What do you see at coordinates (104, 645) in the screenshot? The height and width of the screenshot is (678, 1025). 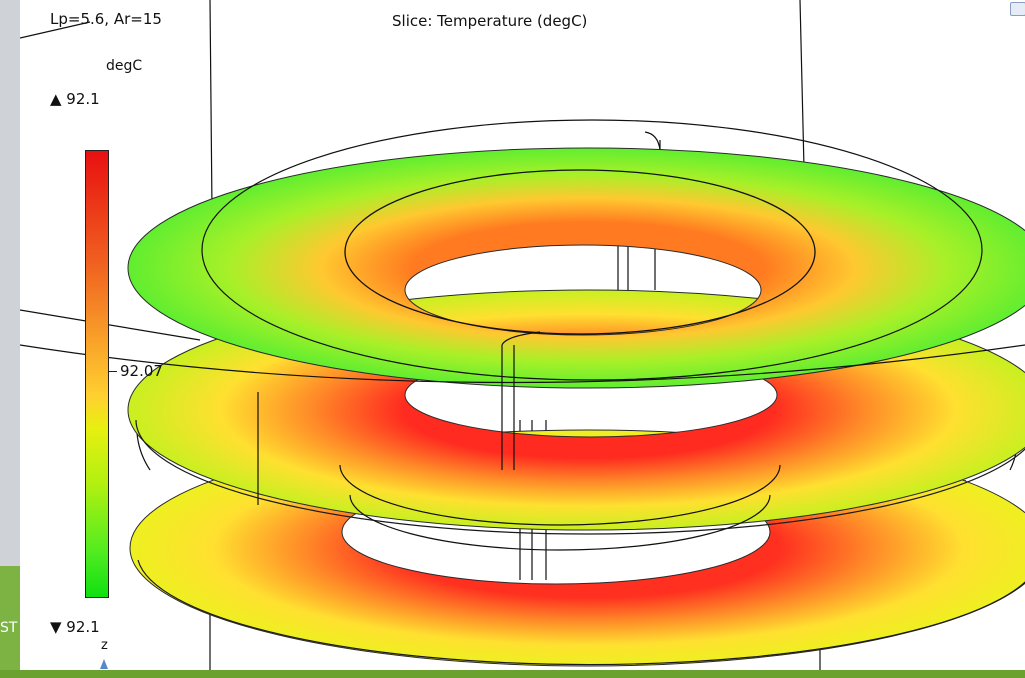 I see `axis-z-label: z` at bounding box center [104, 645].